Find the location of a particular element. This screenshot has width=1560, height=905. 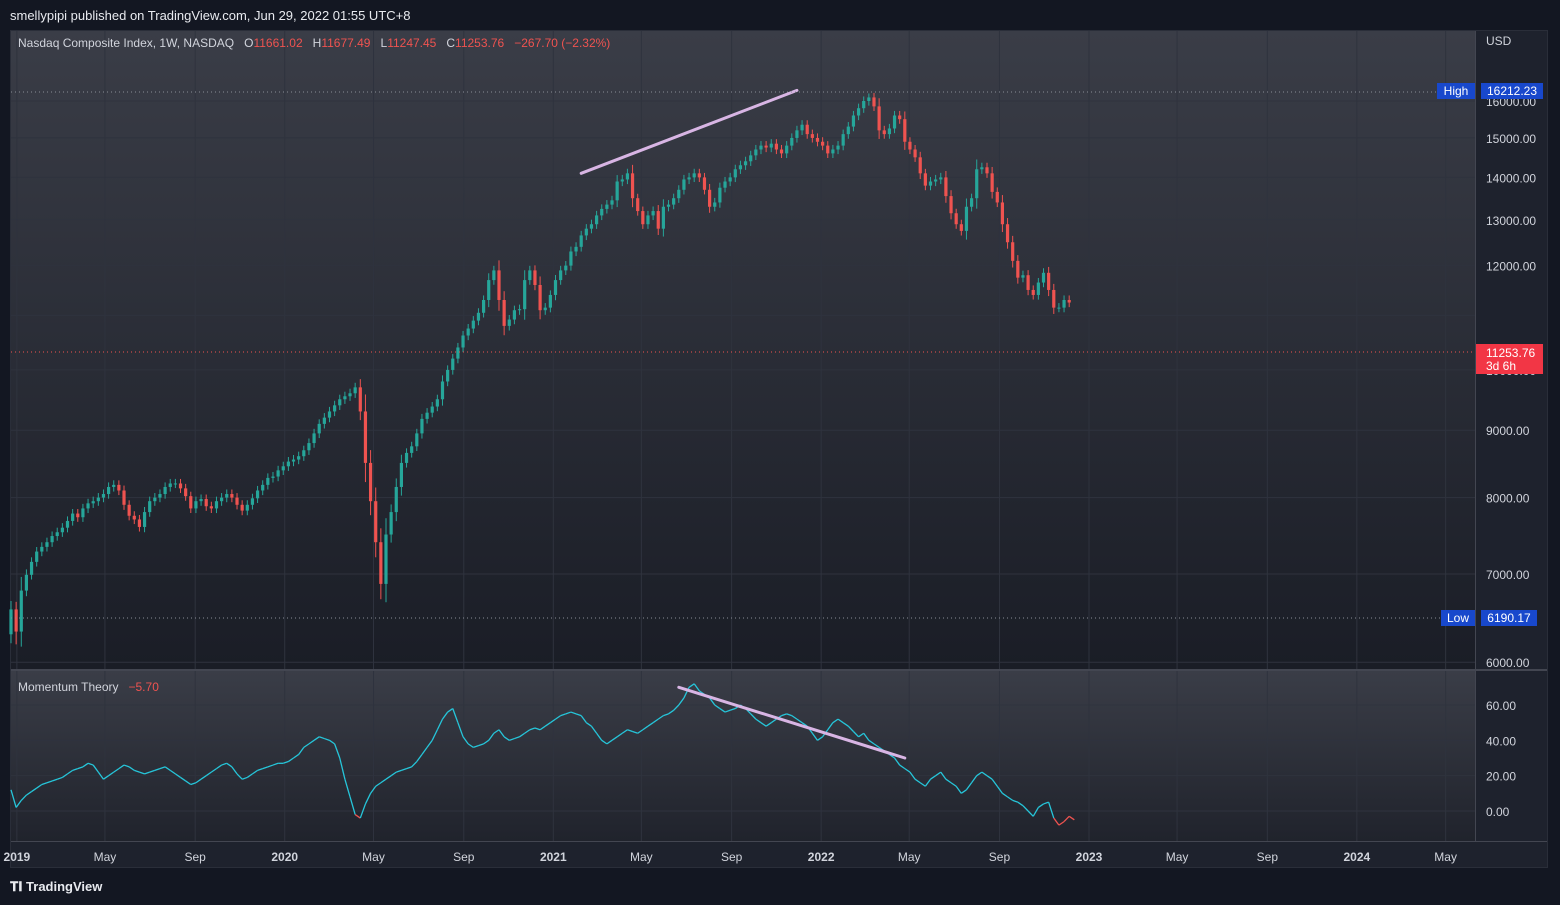

price-axis-background is located at coordinates (1511, 436).